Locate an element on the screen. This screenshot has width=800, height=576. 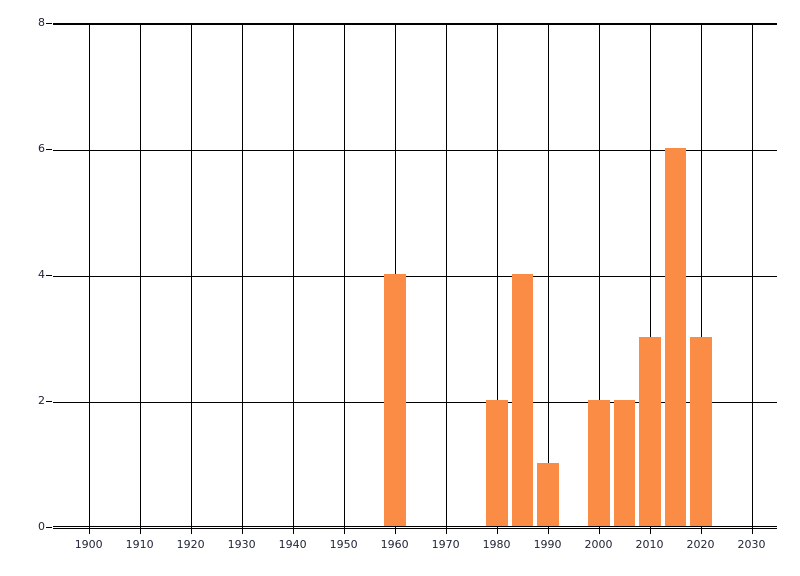
x-axis-tick-label: 1930 is located at coordinates (241, 544).